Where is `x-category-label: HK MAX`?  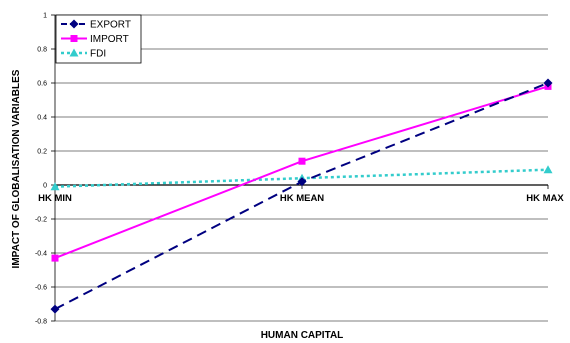 x-category-label: HK MAX is located at coordinates (545, 198).